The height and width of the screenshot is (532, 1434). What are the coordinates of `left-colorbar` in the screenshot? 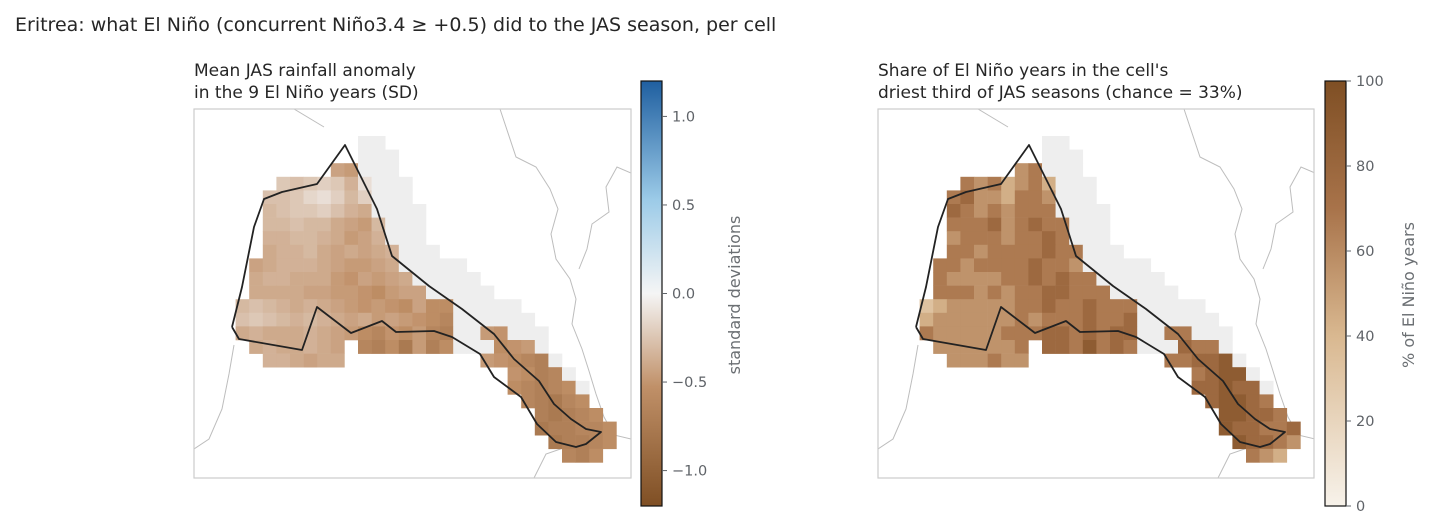 It's located at (651, 293).